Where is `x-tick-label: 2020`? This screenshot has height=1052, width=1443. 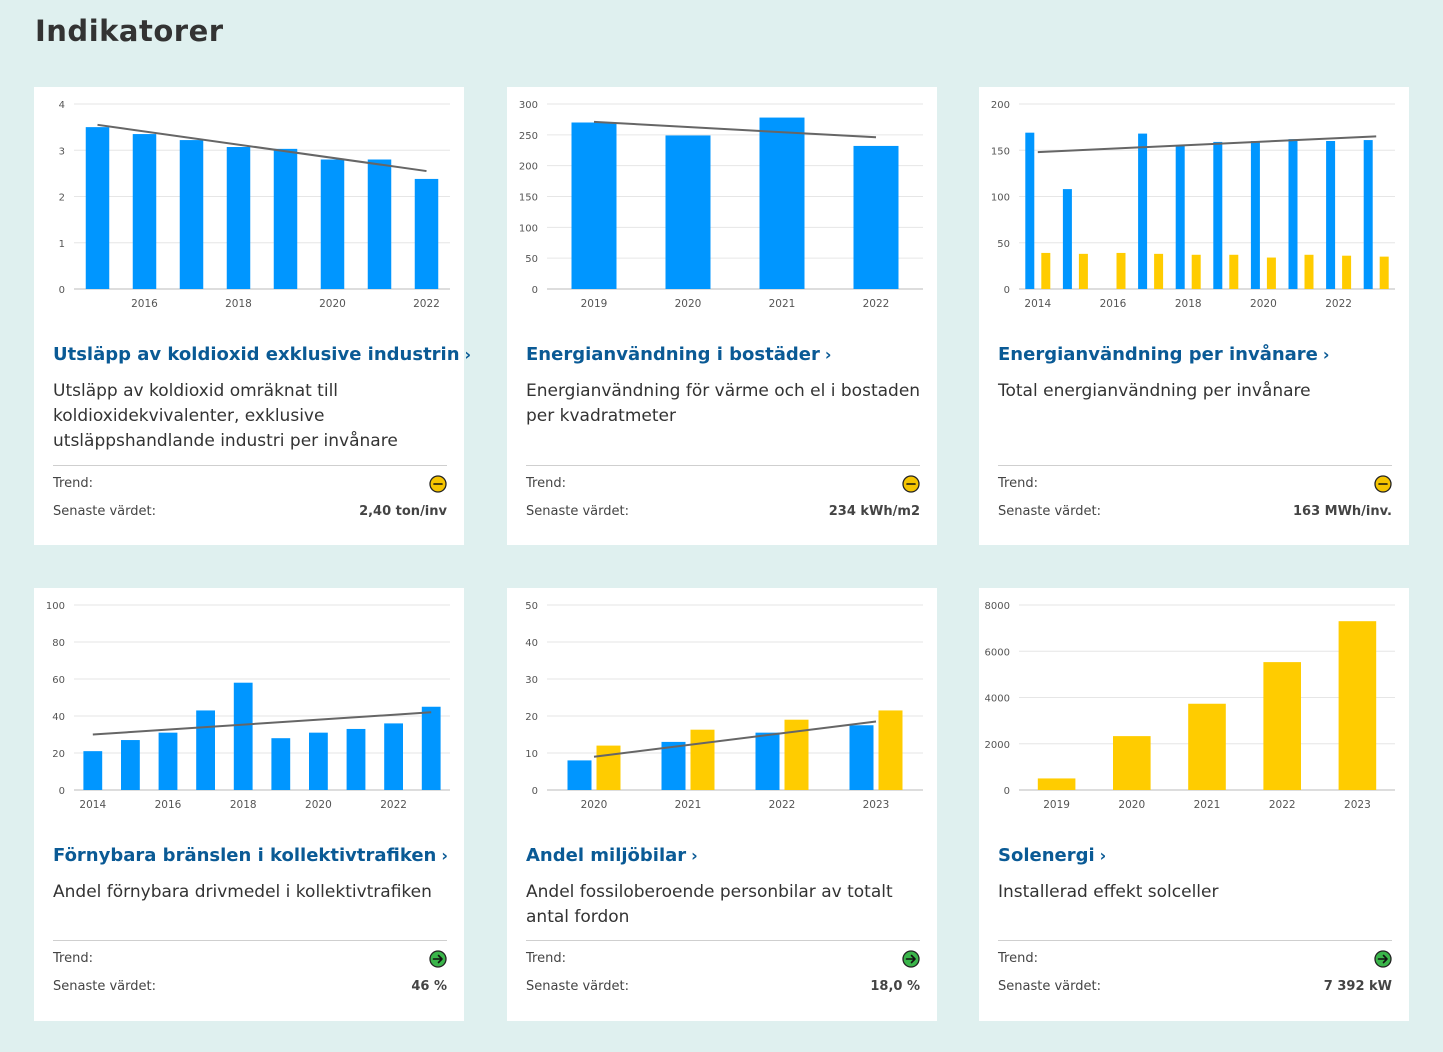 x-tick-label: 2020 is located at coordinates (688, 304).